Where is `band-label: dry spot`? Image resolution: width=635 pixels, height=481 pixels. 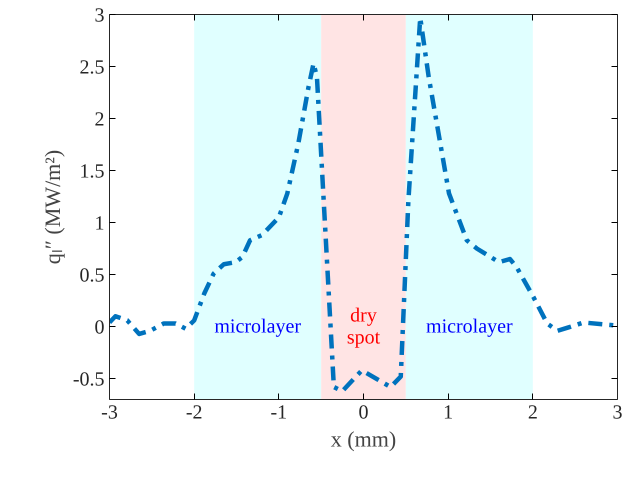
band-label: dry spot is located at coordinates (363, 326).